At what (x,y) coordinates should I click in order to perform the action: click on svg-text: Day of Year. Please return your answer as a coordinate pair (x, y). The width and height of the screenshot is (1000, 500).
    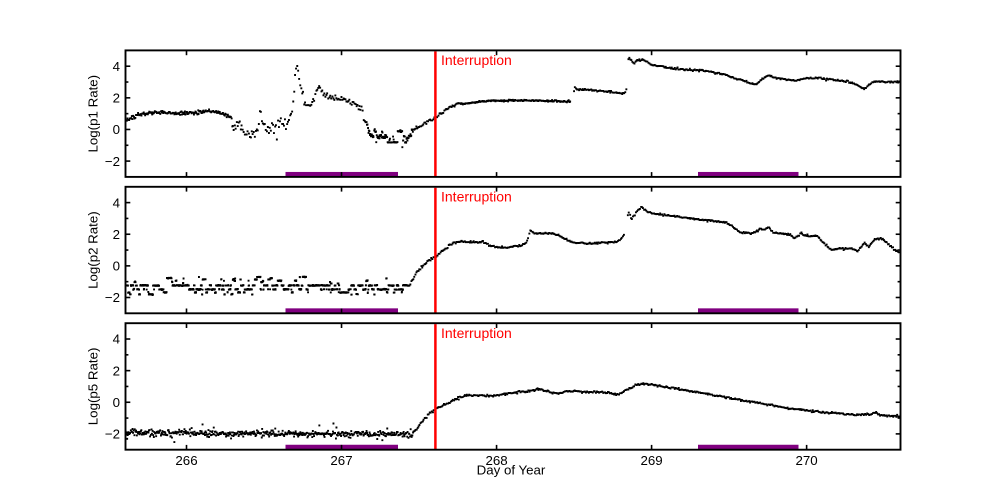
    Looking at the image, I should click on (511, 470).